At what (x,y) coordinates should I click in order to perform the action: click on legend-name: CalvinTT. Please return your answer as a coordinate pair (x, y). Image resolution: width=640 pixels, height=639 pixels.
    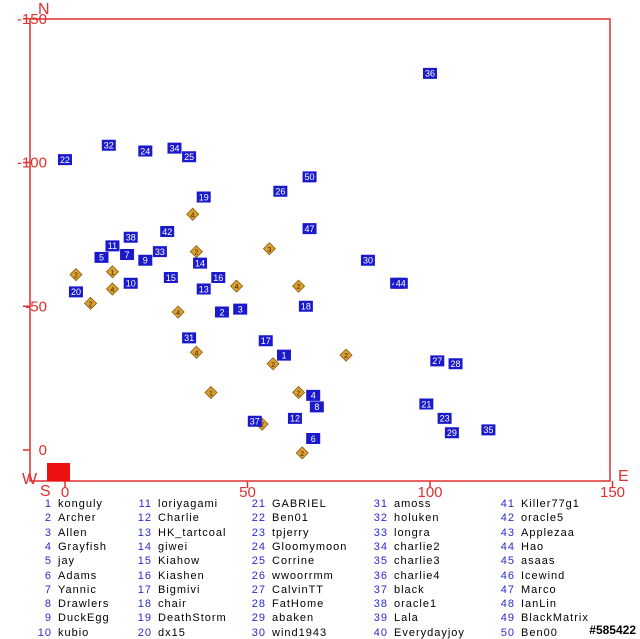
    Looking at the image, I should click on (298, 589).